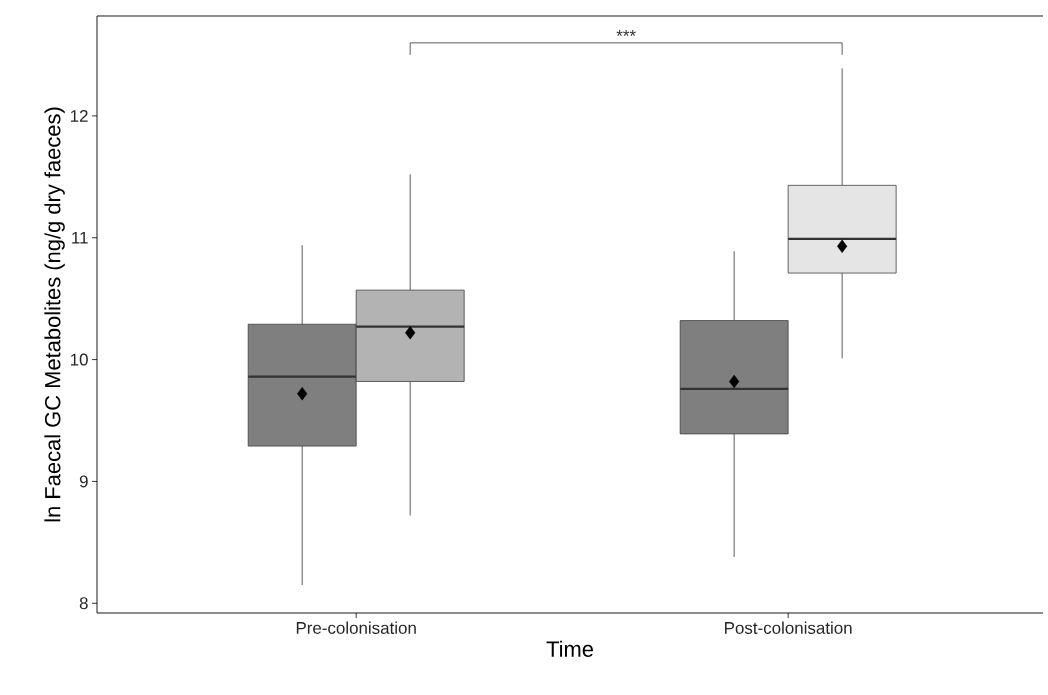 Image resolution: width=1048 pixels, height=695 pixels. Describe the element at coordinates (54, 314) in the screenshot. I see `y-axis-title: ln Faecal GC Metabolites (ng/g dry faeces)` at that location.